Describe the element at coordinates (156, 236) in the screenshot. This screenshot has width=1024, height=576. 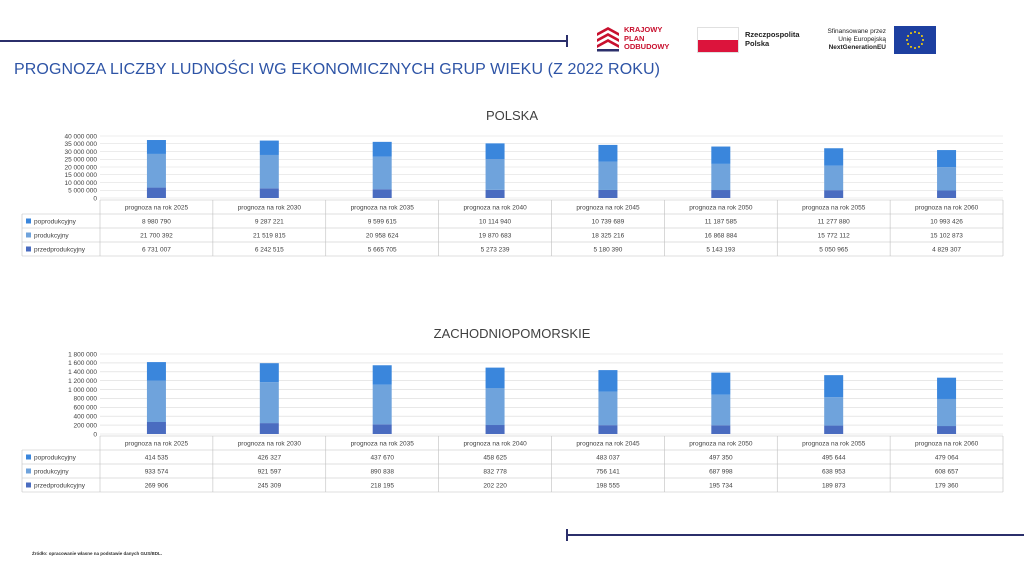
I see `data-value-produkcyjny: 21 700 392` at that location.